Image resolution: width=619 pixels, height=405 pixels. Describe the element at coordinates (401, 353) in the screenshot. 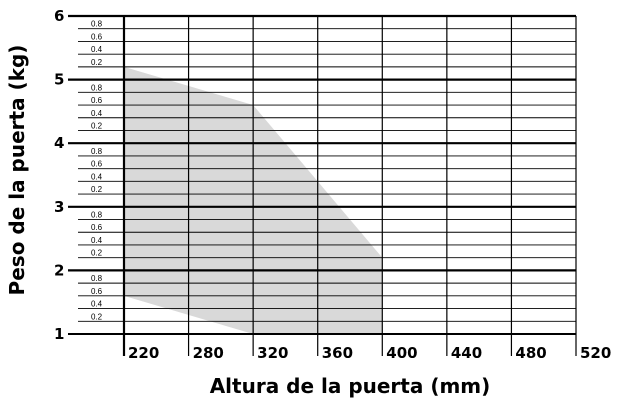

I see `x-tick-label: 400` at that location.